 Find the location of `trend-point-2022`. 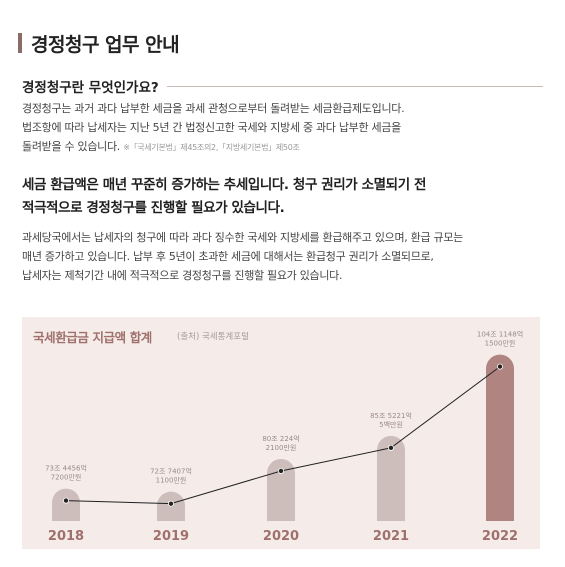

trend-point-2022 is located at coordinates (499, 366).